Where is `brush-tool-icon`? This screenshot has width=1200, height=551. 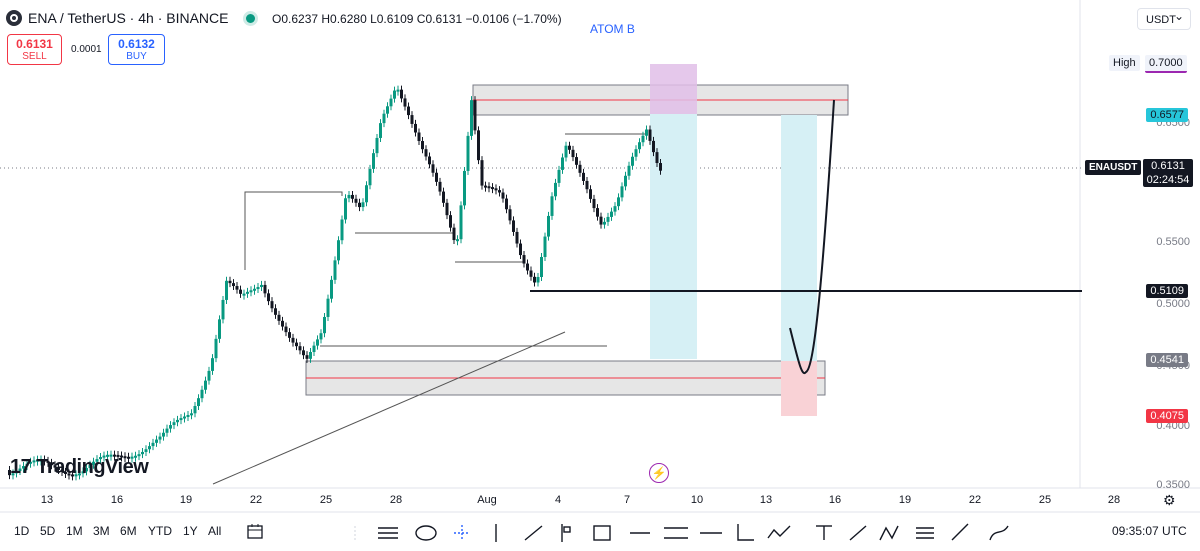
brush-tool-icon is located at coordinates (960, 532).